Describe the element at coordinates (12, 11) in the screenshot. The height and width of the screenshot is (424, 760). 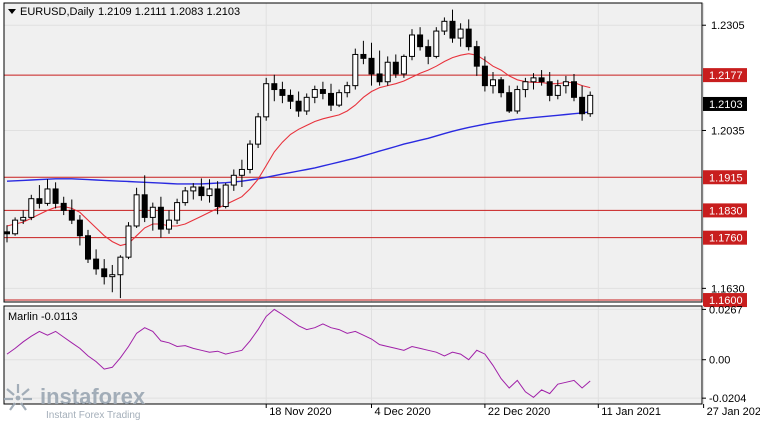
I see `chart-menu-arrow-icon` at that location.